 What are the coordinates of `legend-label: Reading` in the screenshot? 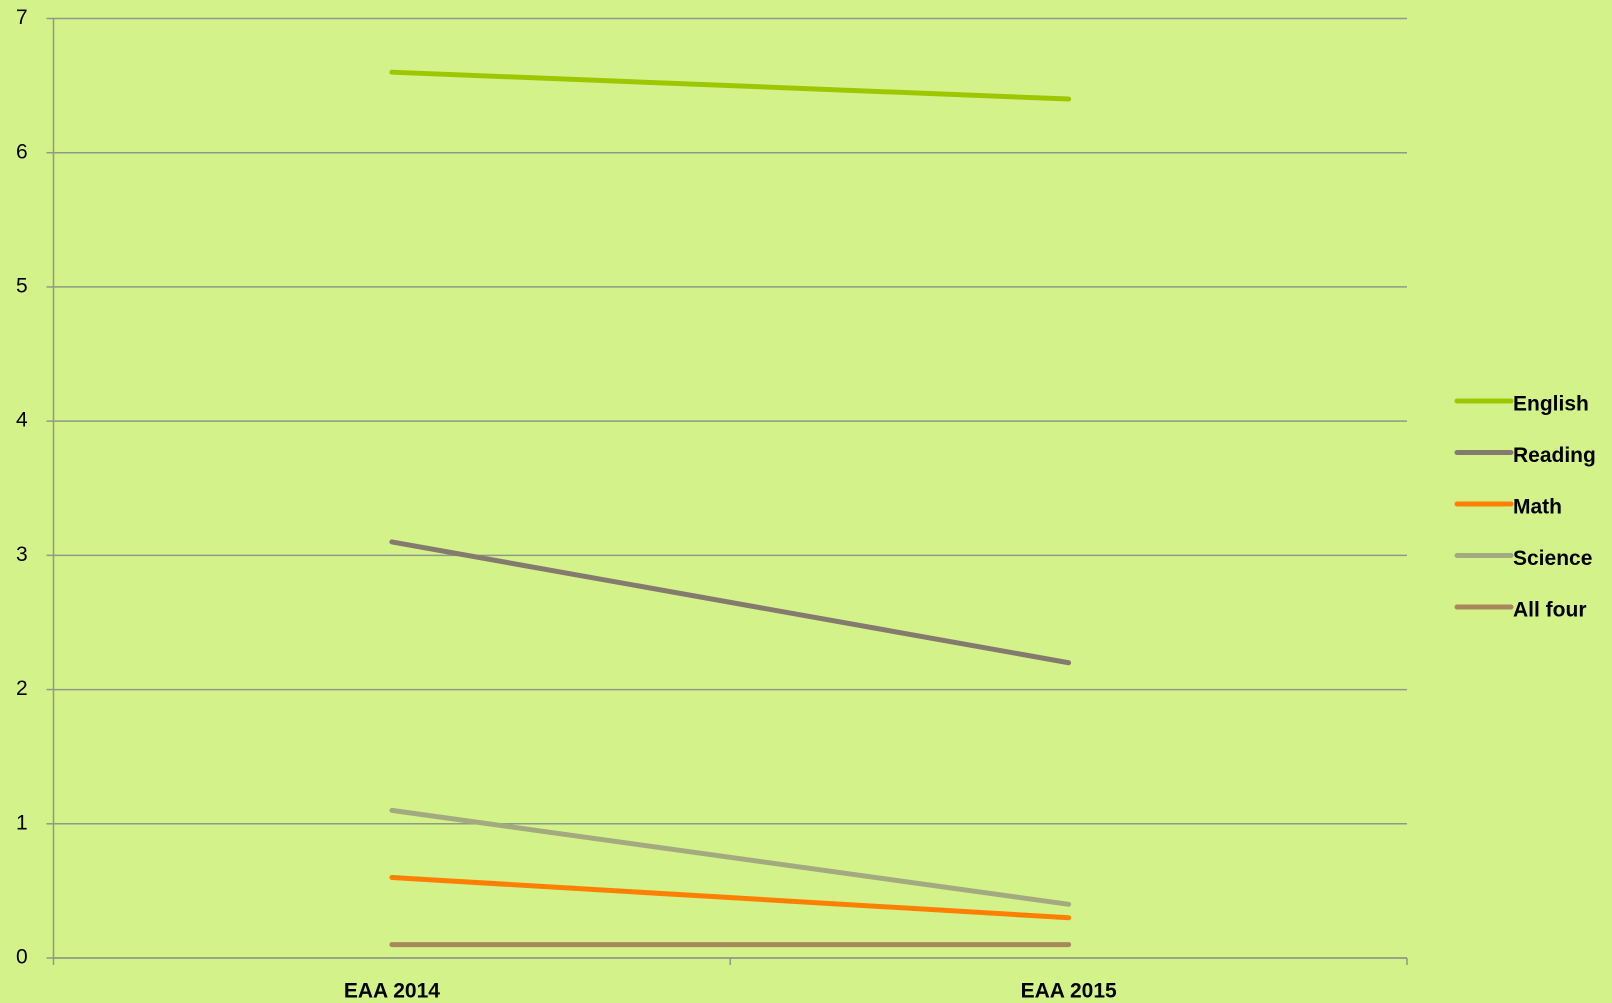 It's located at (1554, 455).